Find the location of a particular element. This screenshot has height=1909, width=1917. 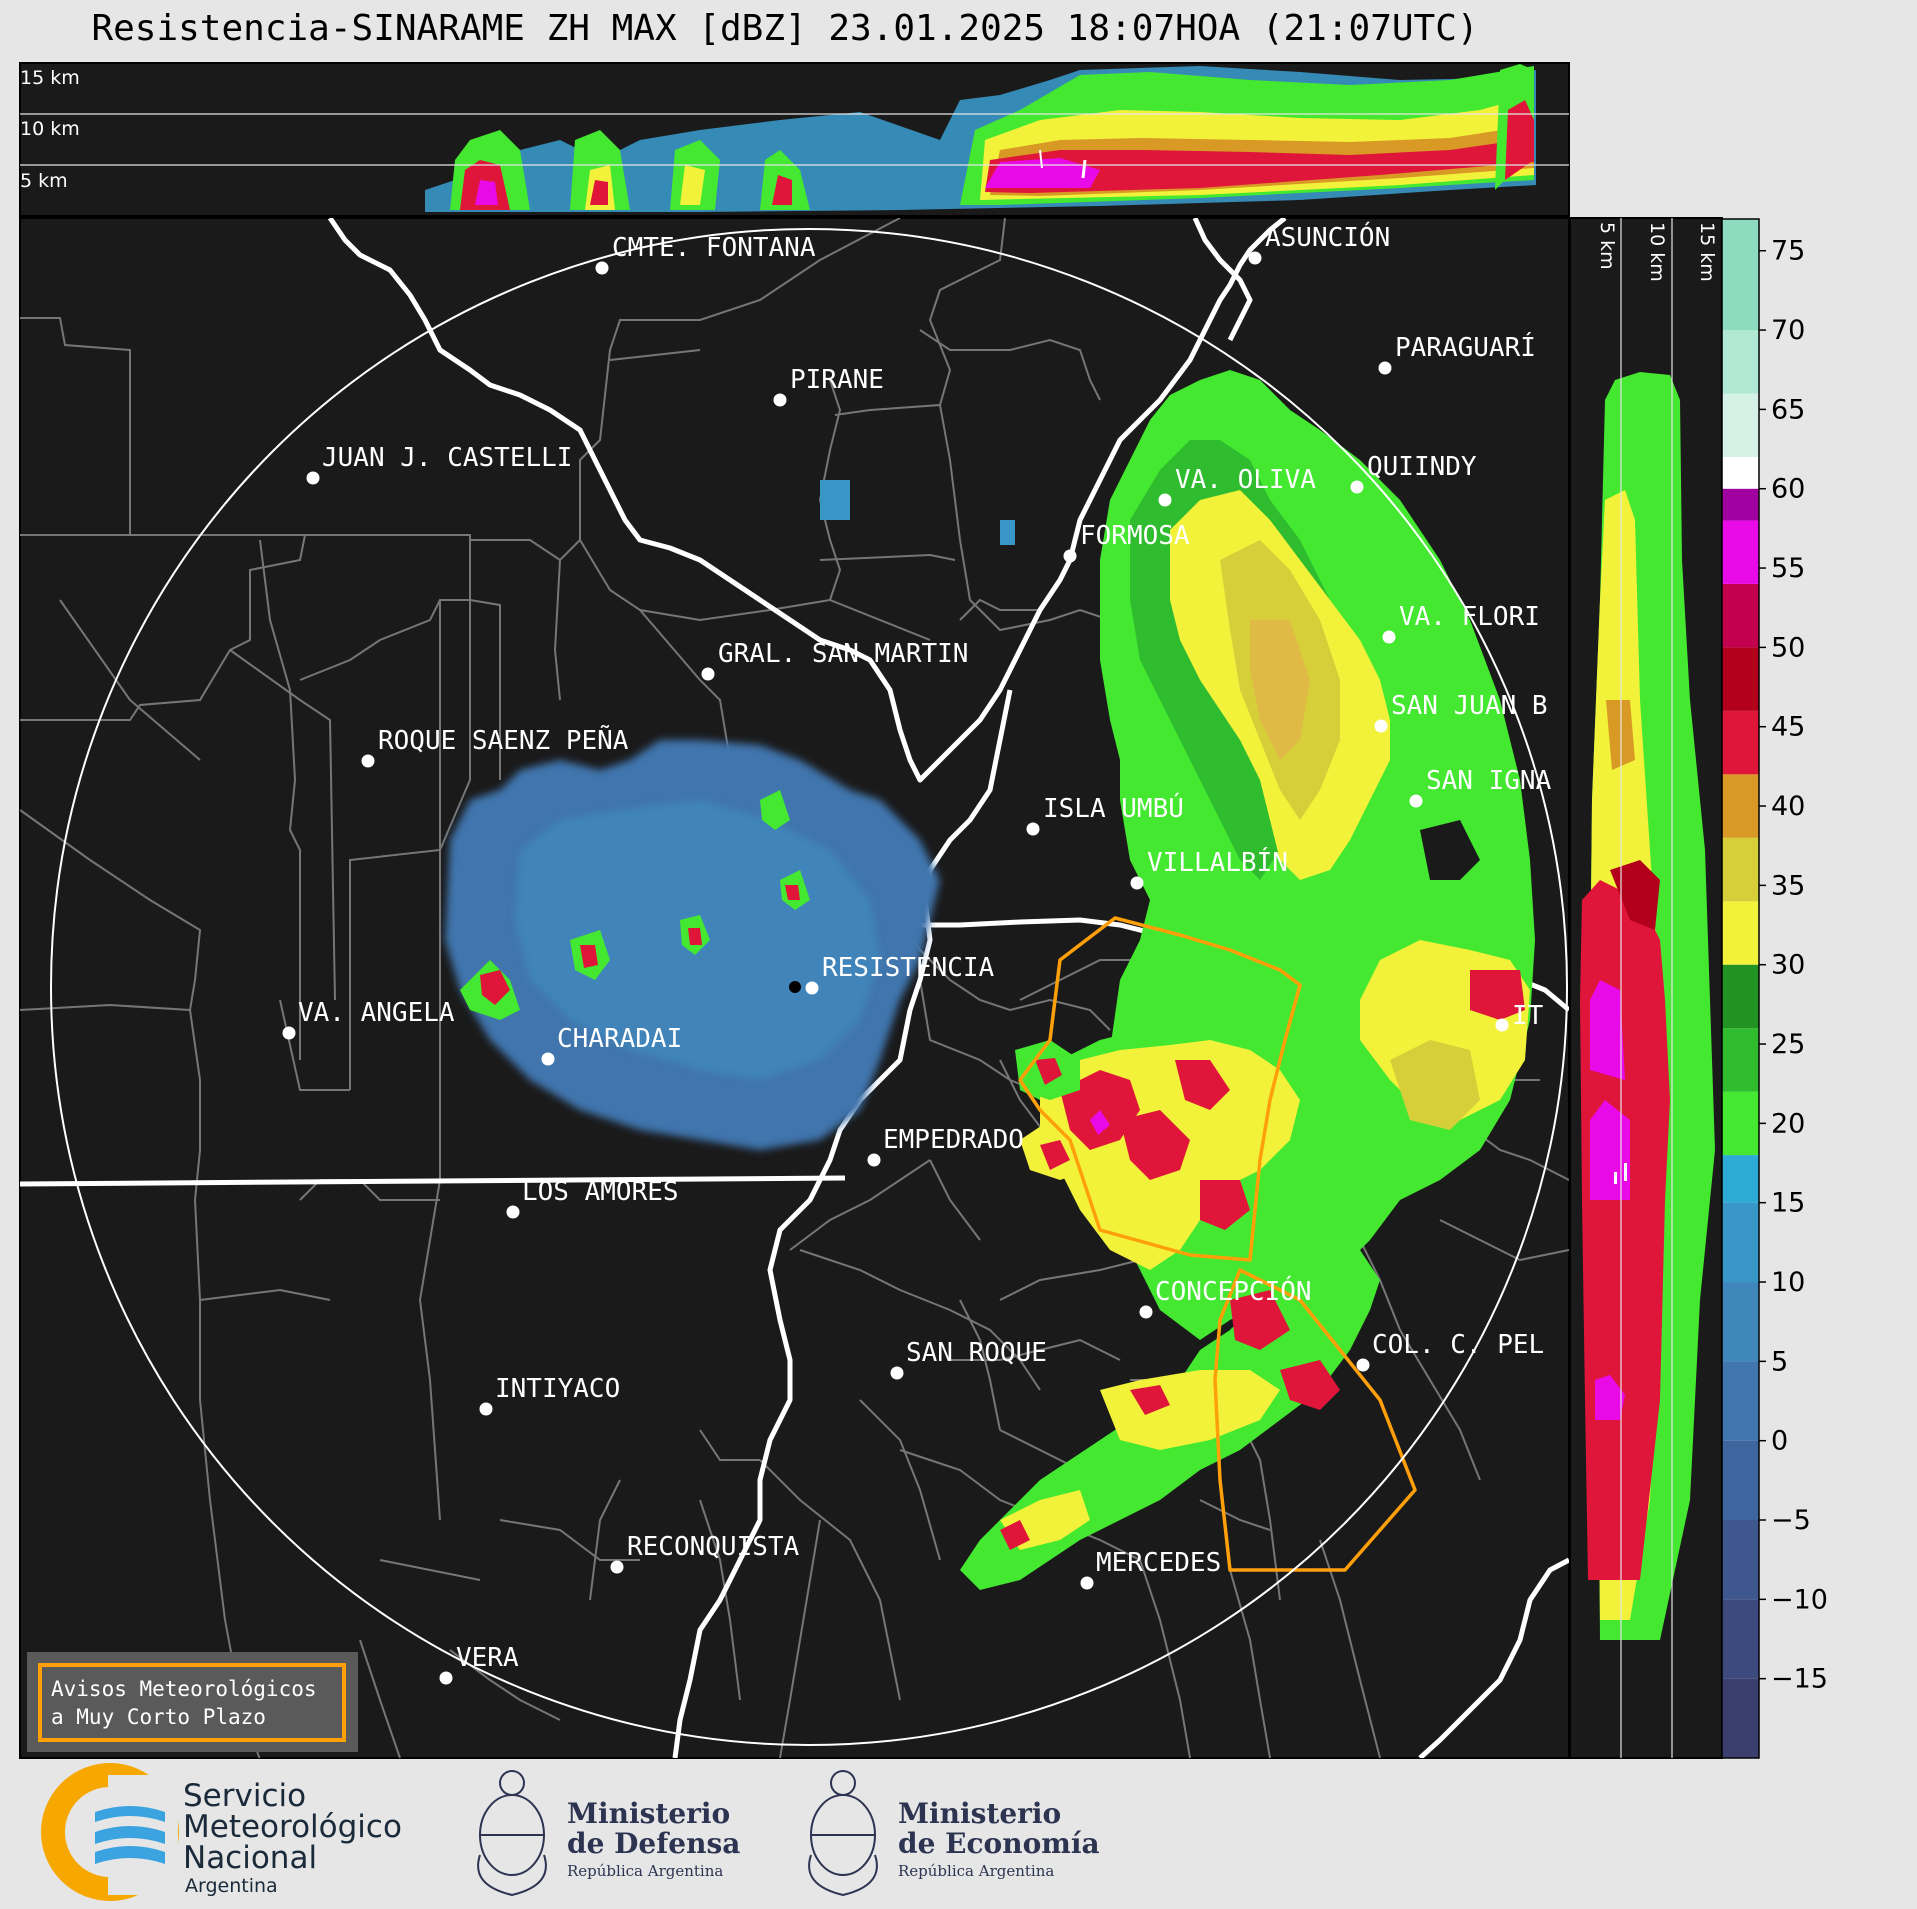

colorbar-tick-label: 20 is located at coordinates (1788, 1123).